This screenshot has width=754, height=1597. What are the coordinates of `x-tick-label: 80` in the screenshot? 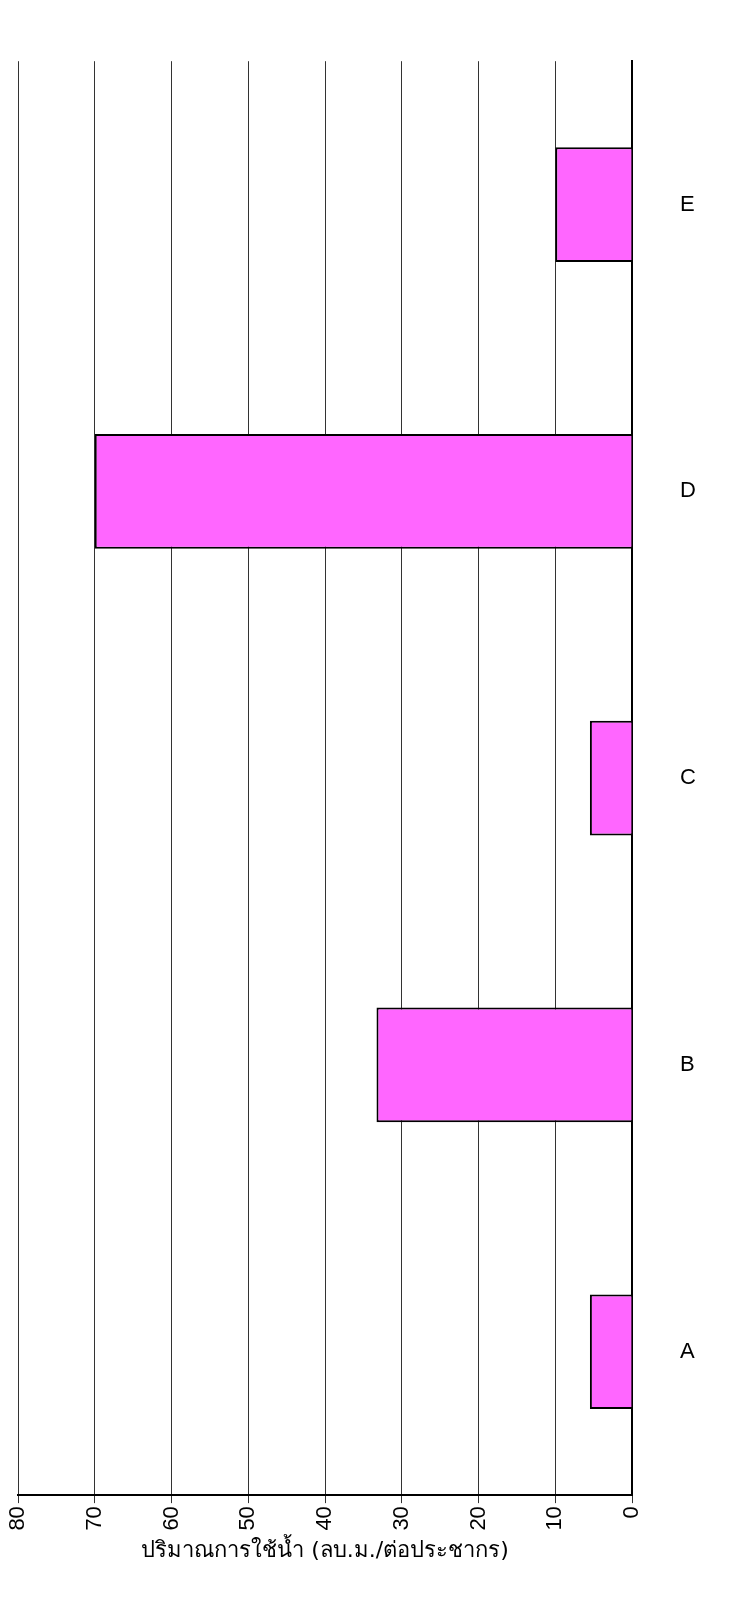 It's located at (17, 1518).